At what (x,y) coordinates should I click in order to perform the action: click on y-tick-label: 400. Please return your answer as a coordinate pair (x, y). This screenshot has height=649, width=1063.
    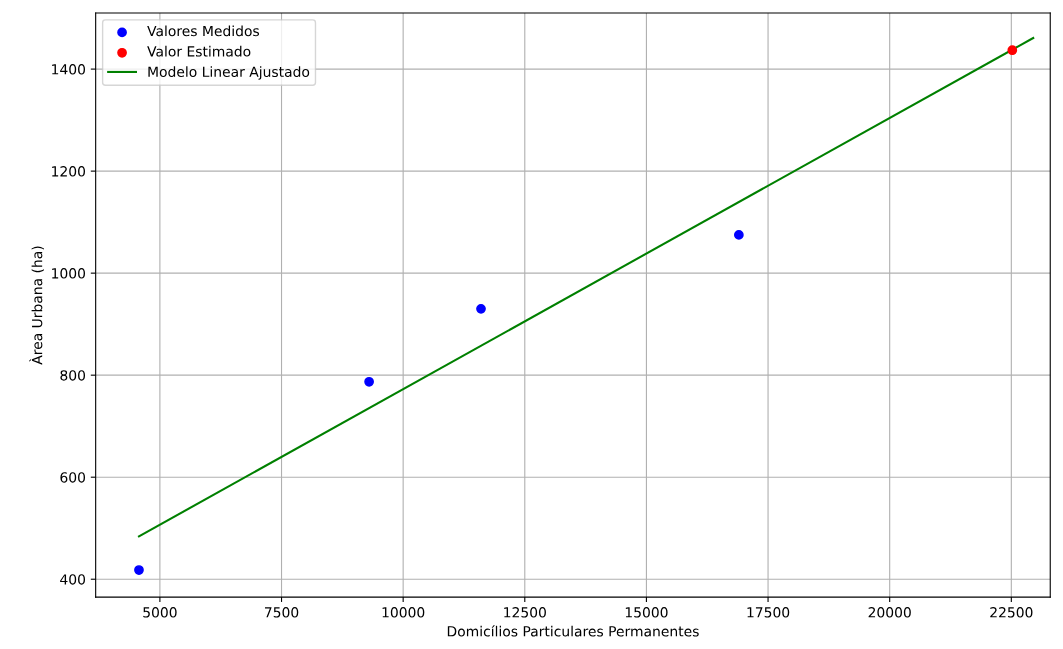
    Looking at the image, I should click on (73, 579).